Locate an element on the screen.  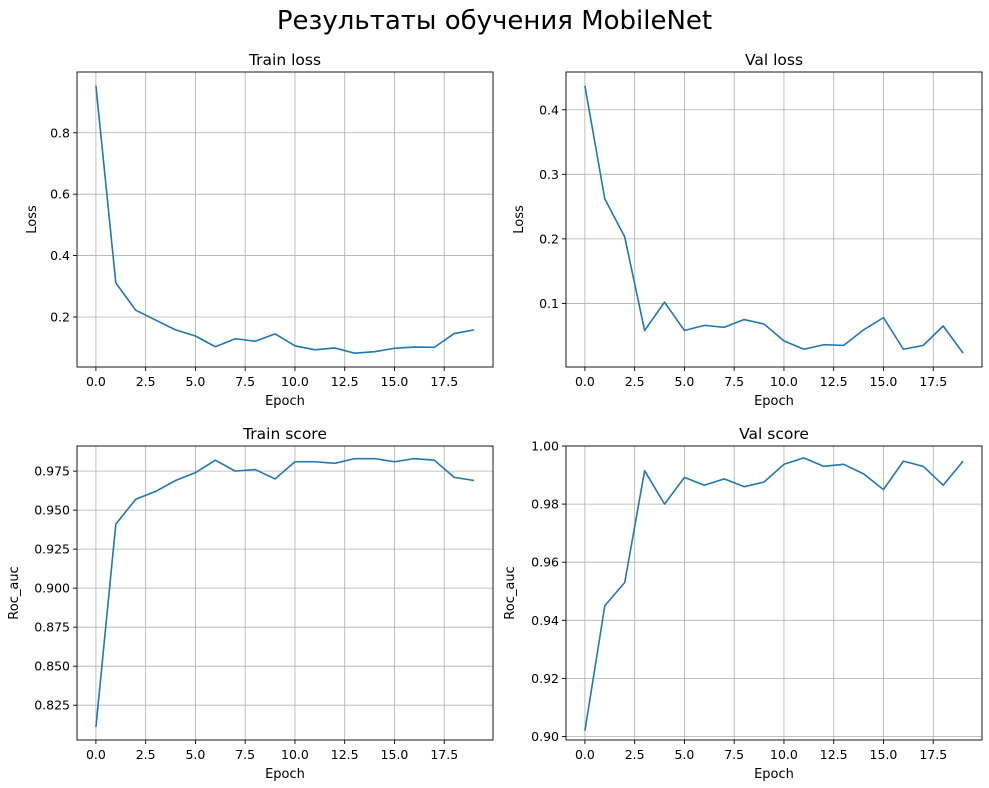
y-tick-label: 0.975 is located at coordinates (52, 471).